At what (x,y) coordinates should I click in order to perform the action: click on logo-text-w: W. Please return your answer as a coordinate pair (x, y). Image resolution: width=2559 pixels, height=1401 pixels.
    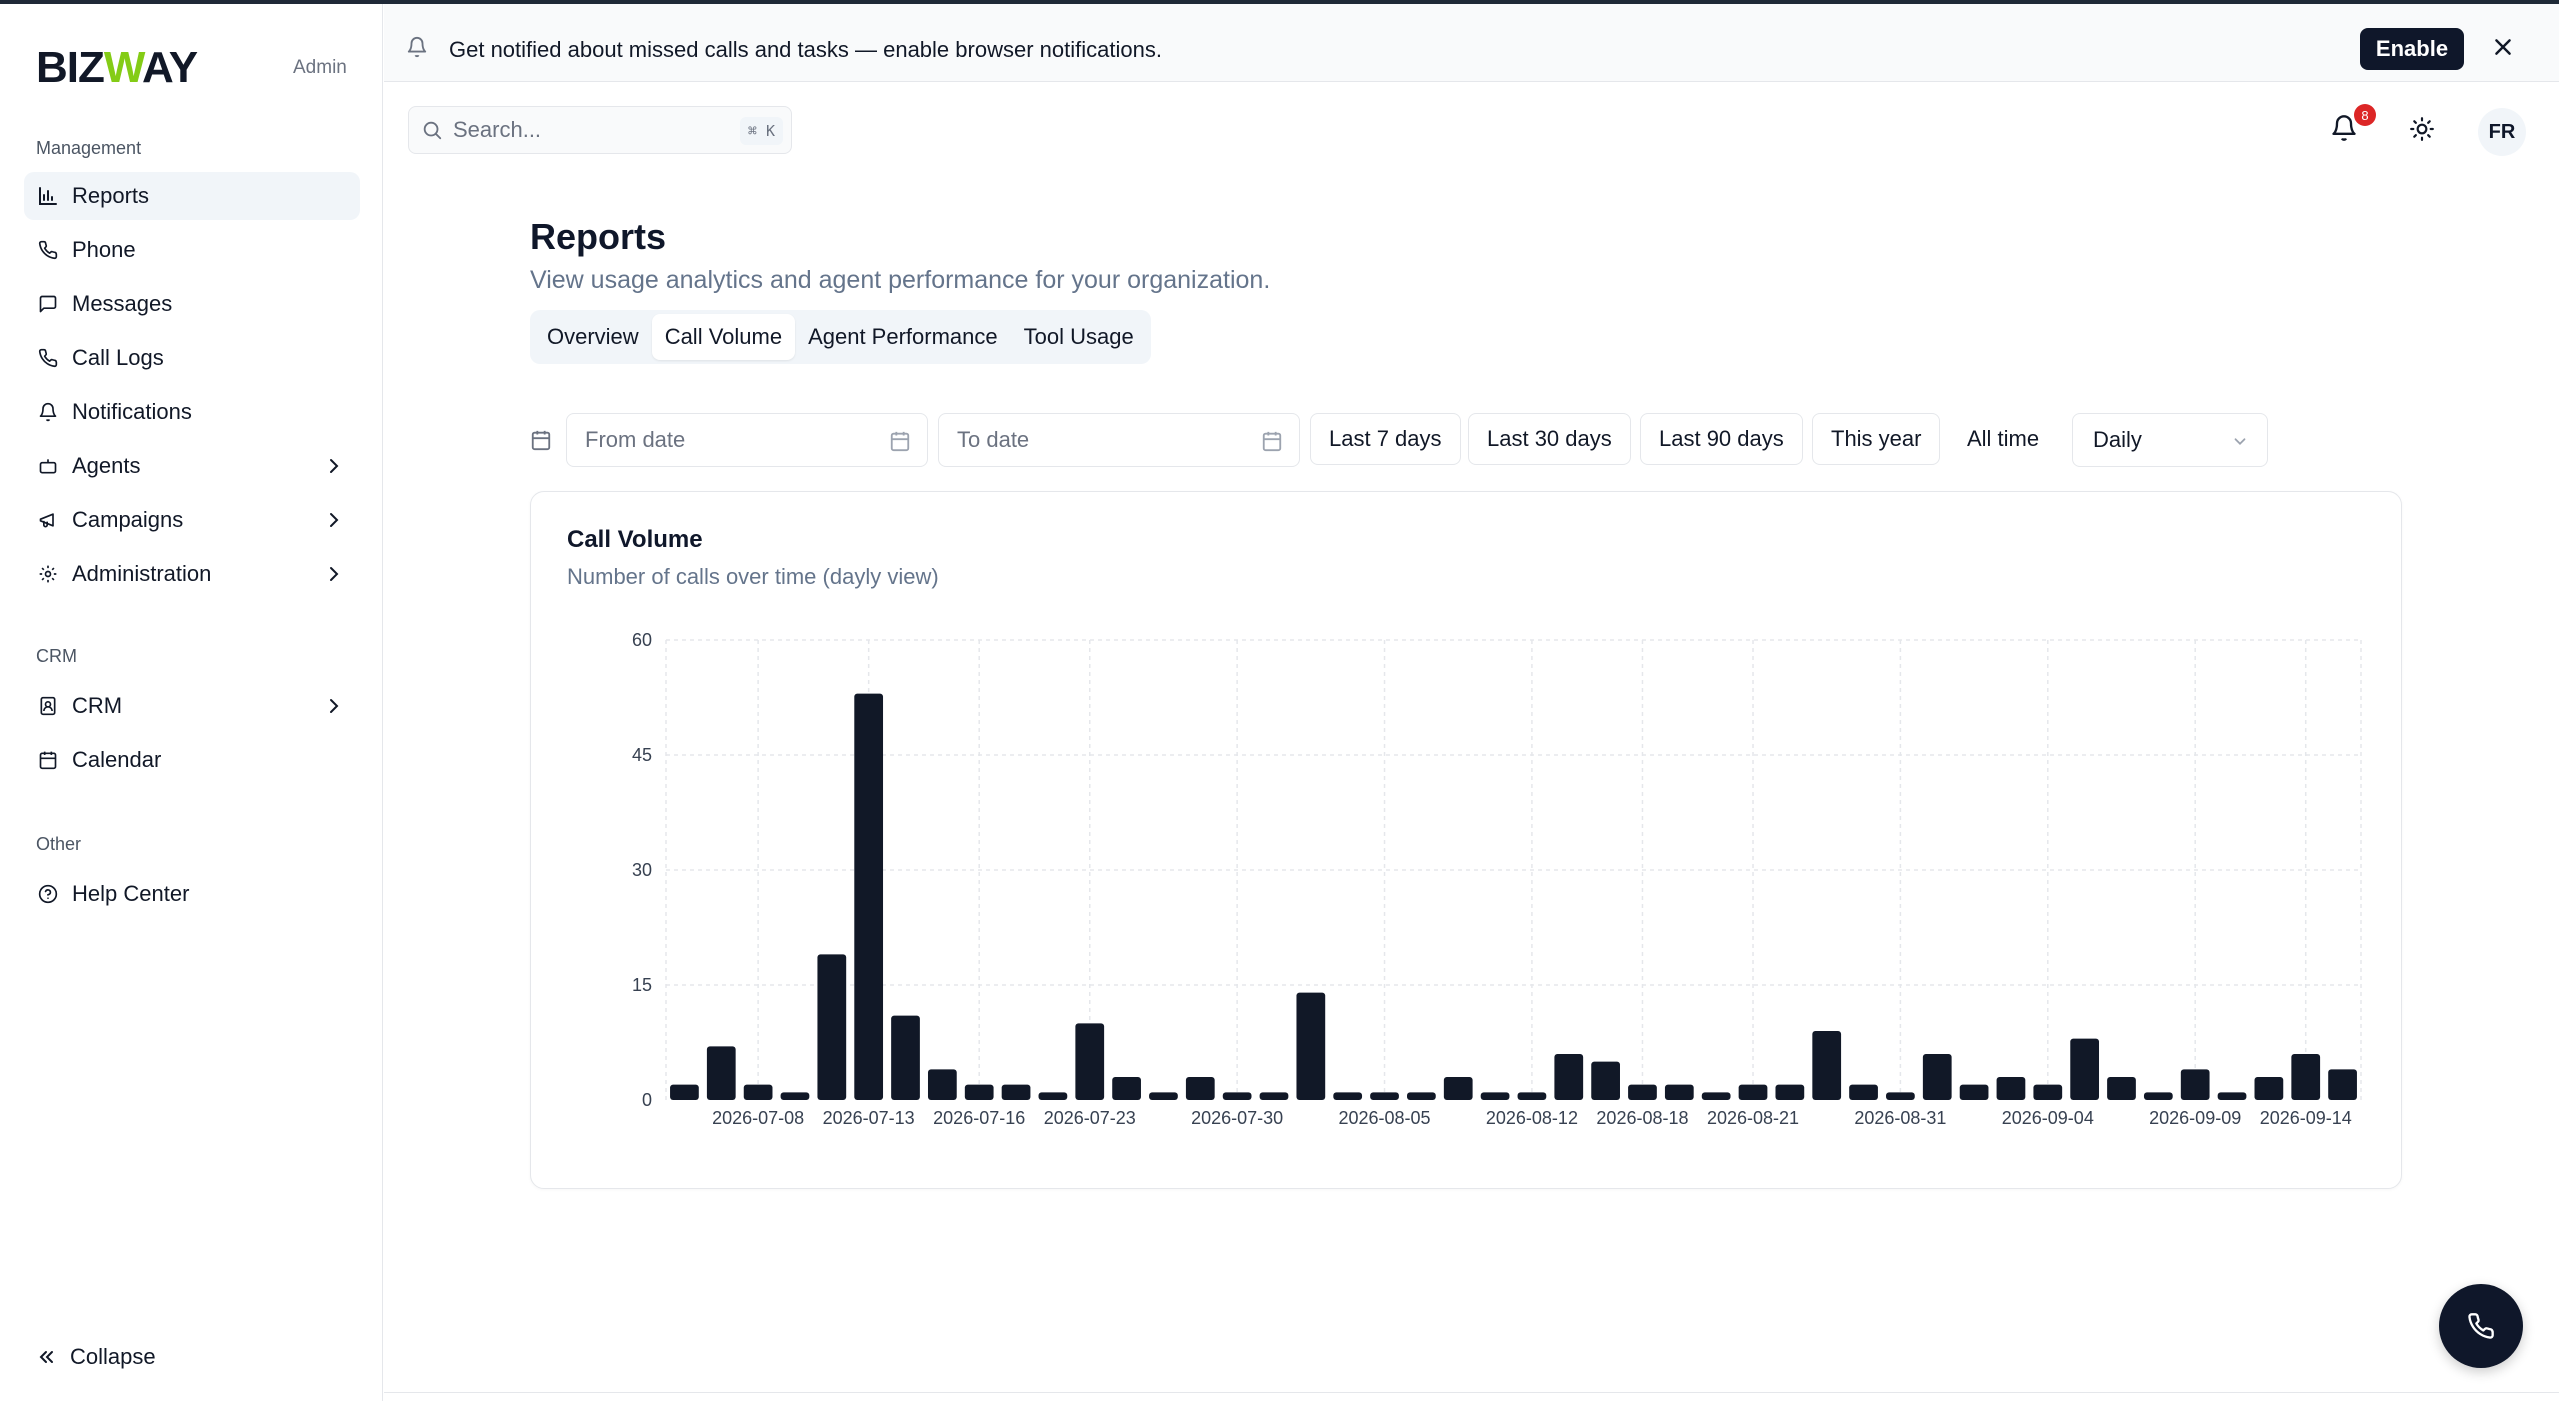
    Looking at the image, I should click on (123, 67).